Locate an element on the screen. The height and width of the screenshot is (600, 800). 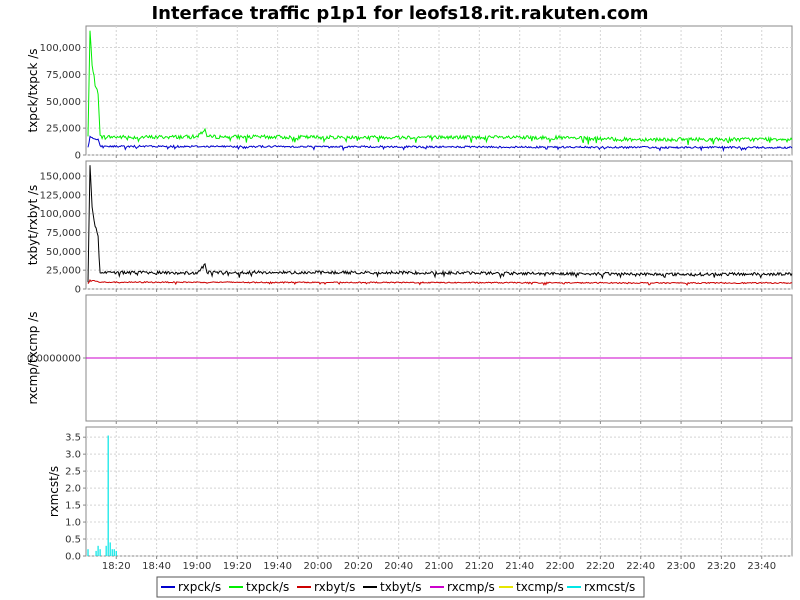
x-tick-label: 20:20 is located at coordinates (358, 566).